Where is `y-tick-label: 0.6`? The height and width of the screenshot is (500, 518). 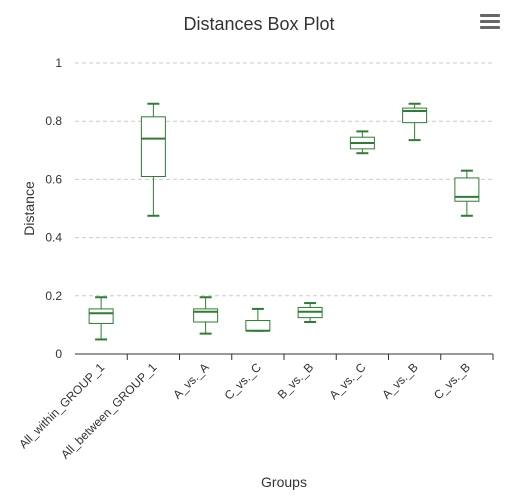 y-tick-label: 0.6 is located at coordinates (53, 179).